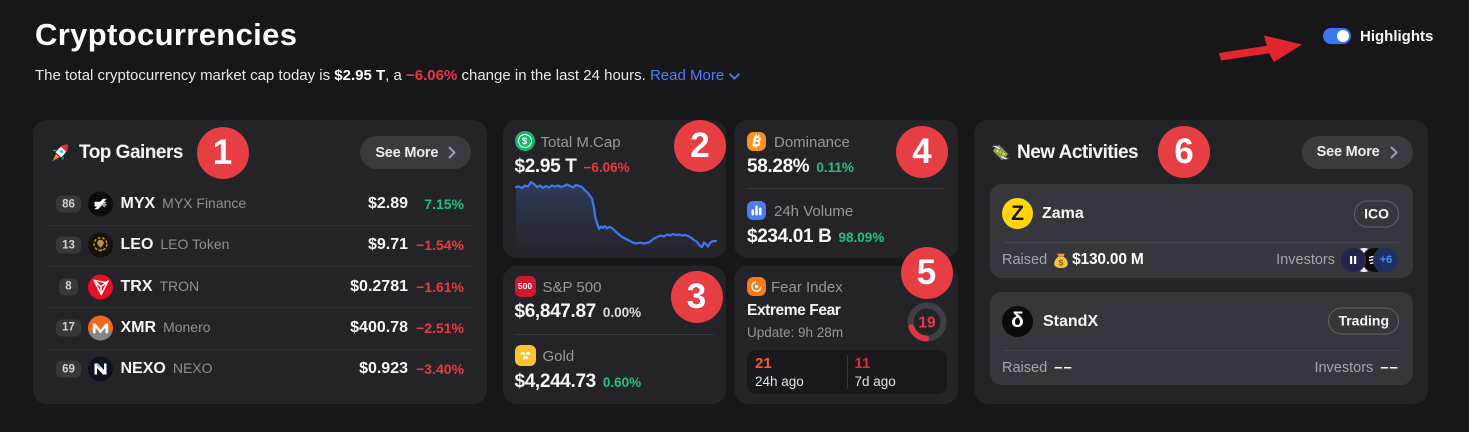  What do you see at coordinates (927, 322) in the screenshot?
I see `svg-text: 19` at bounding box center [927, 322].